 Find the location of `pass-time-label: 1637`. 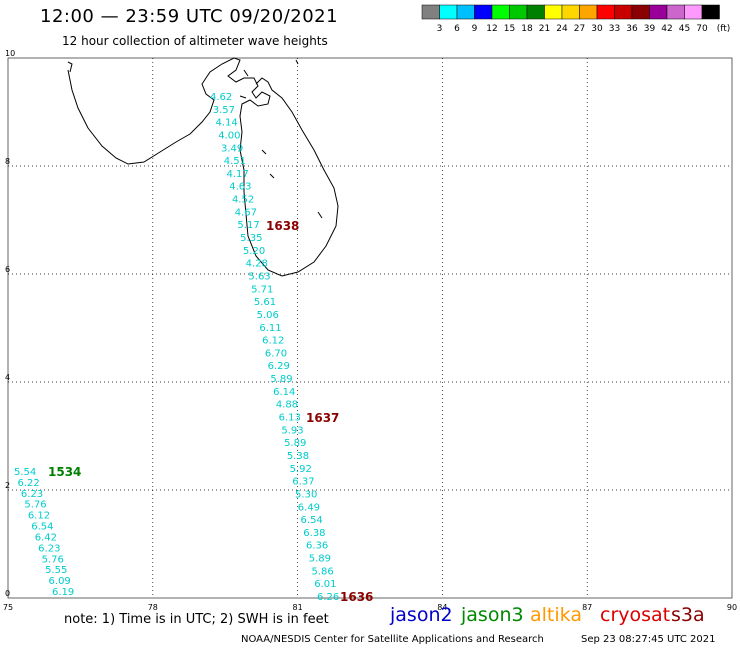

pass-time-label: 1637 is located at coordinates (322, 418).